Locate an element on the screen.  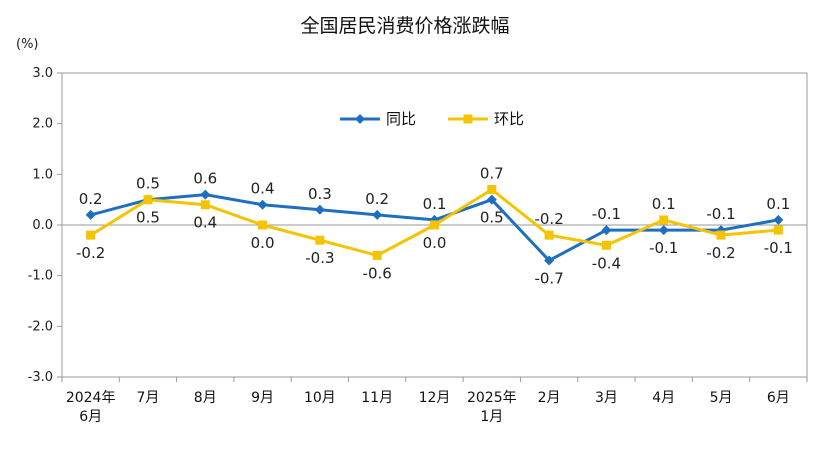
data-label-mom: 0.4 is located at coordinates (205, 223).